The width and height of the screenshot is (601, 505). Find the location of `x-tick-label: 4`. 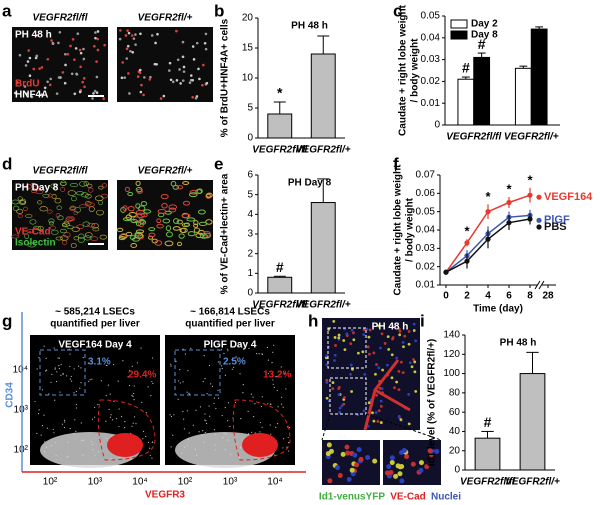

x-tick-label: 4 is located at coordinates (488, 296).